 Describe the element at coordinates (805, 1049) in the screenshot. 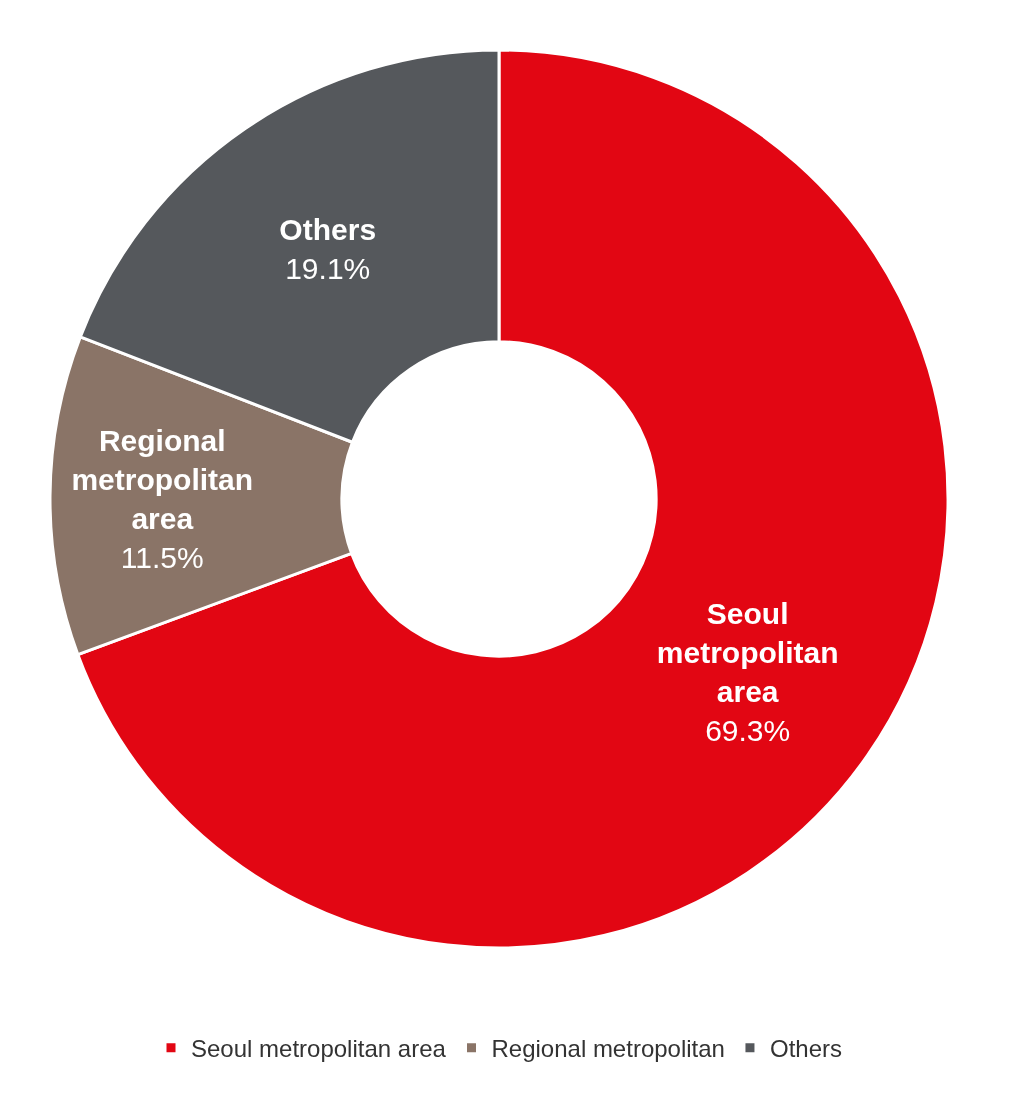

I see `legend-label: Others` at that location.